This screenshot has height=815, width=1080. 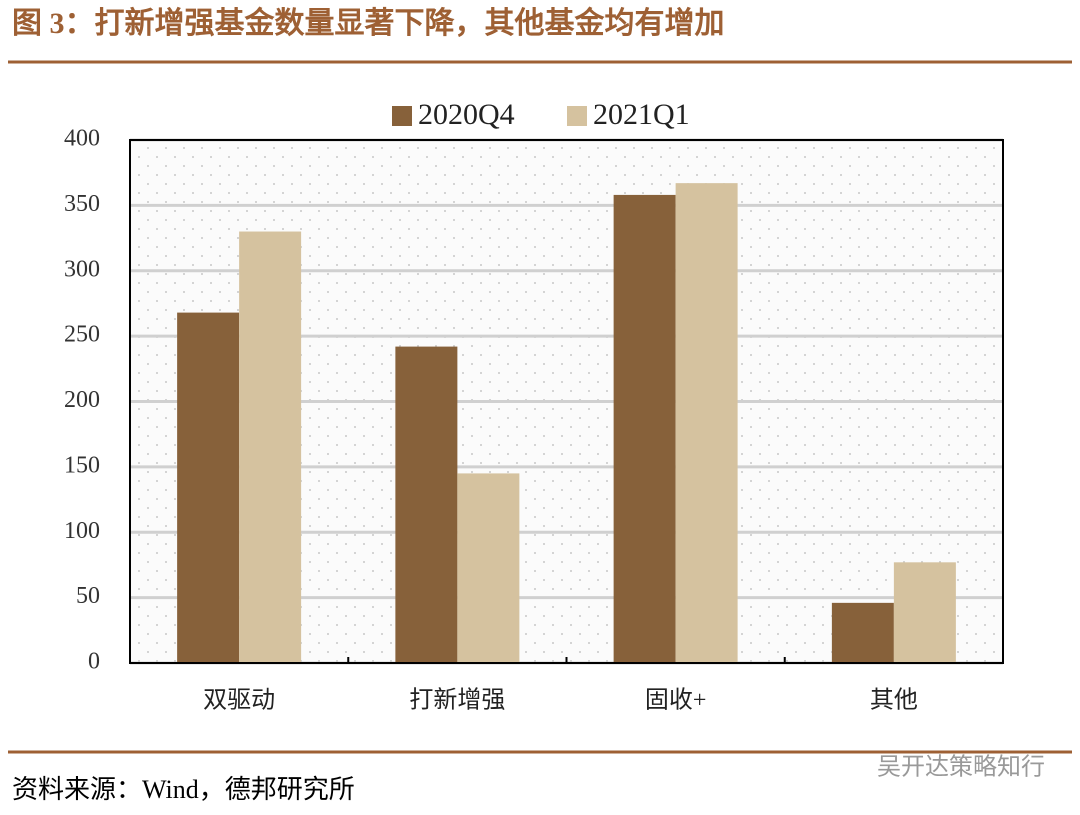 What do you see at coordinates (183, 789) in the screenshot?
I see `source: 资料来源：Wind，德邦研究所` at bounding box center [183, 789].